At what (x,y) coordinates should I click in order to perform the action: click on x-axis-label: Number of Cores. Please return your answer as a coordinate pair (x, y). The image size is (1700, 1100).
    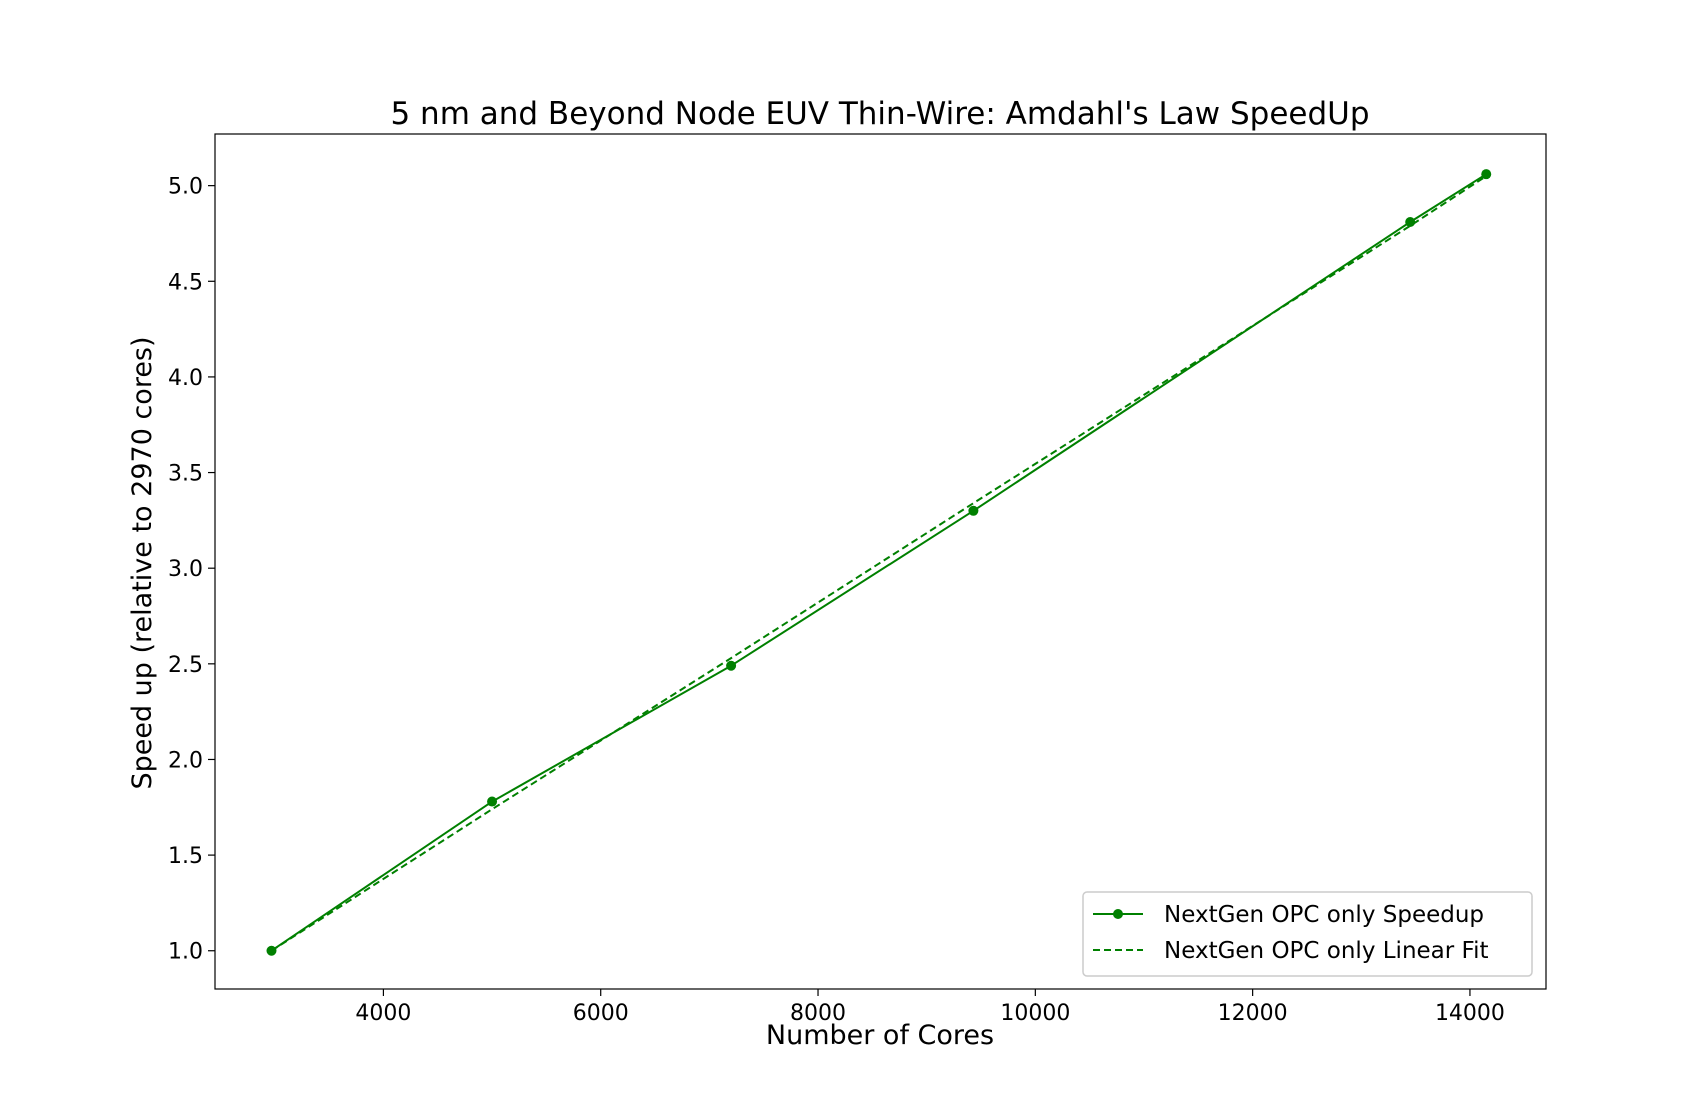
    Looking at the image, I should click on (880, 1035).